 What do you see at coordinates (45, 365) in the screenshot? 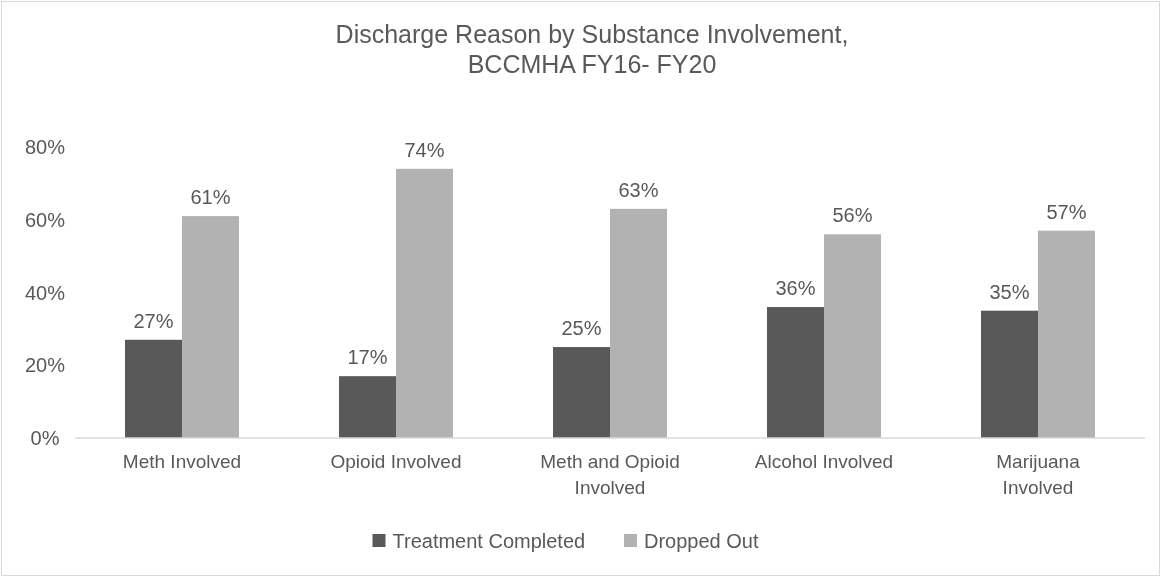
I see `y-tick-label: 20%` at bounding box center [45, 365].